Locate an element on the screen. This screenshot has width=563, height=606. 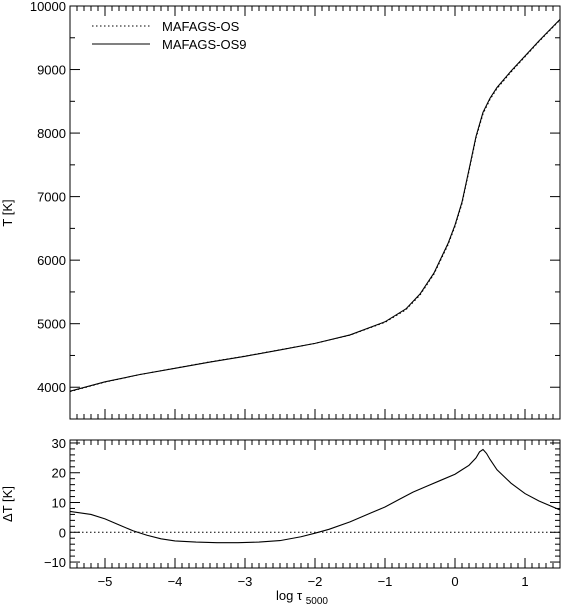
x-tick-label: 0 is located at coordinates (454, 581).